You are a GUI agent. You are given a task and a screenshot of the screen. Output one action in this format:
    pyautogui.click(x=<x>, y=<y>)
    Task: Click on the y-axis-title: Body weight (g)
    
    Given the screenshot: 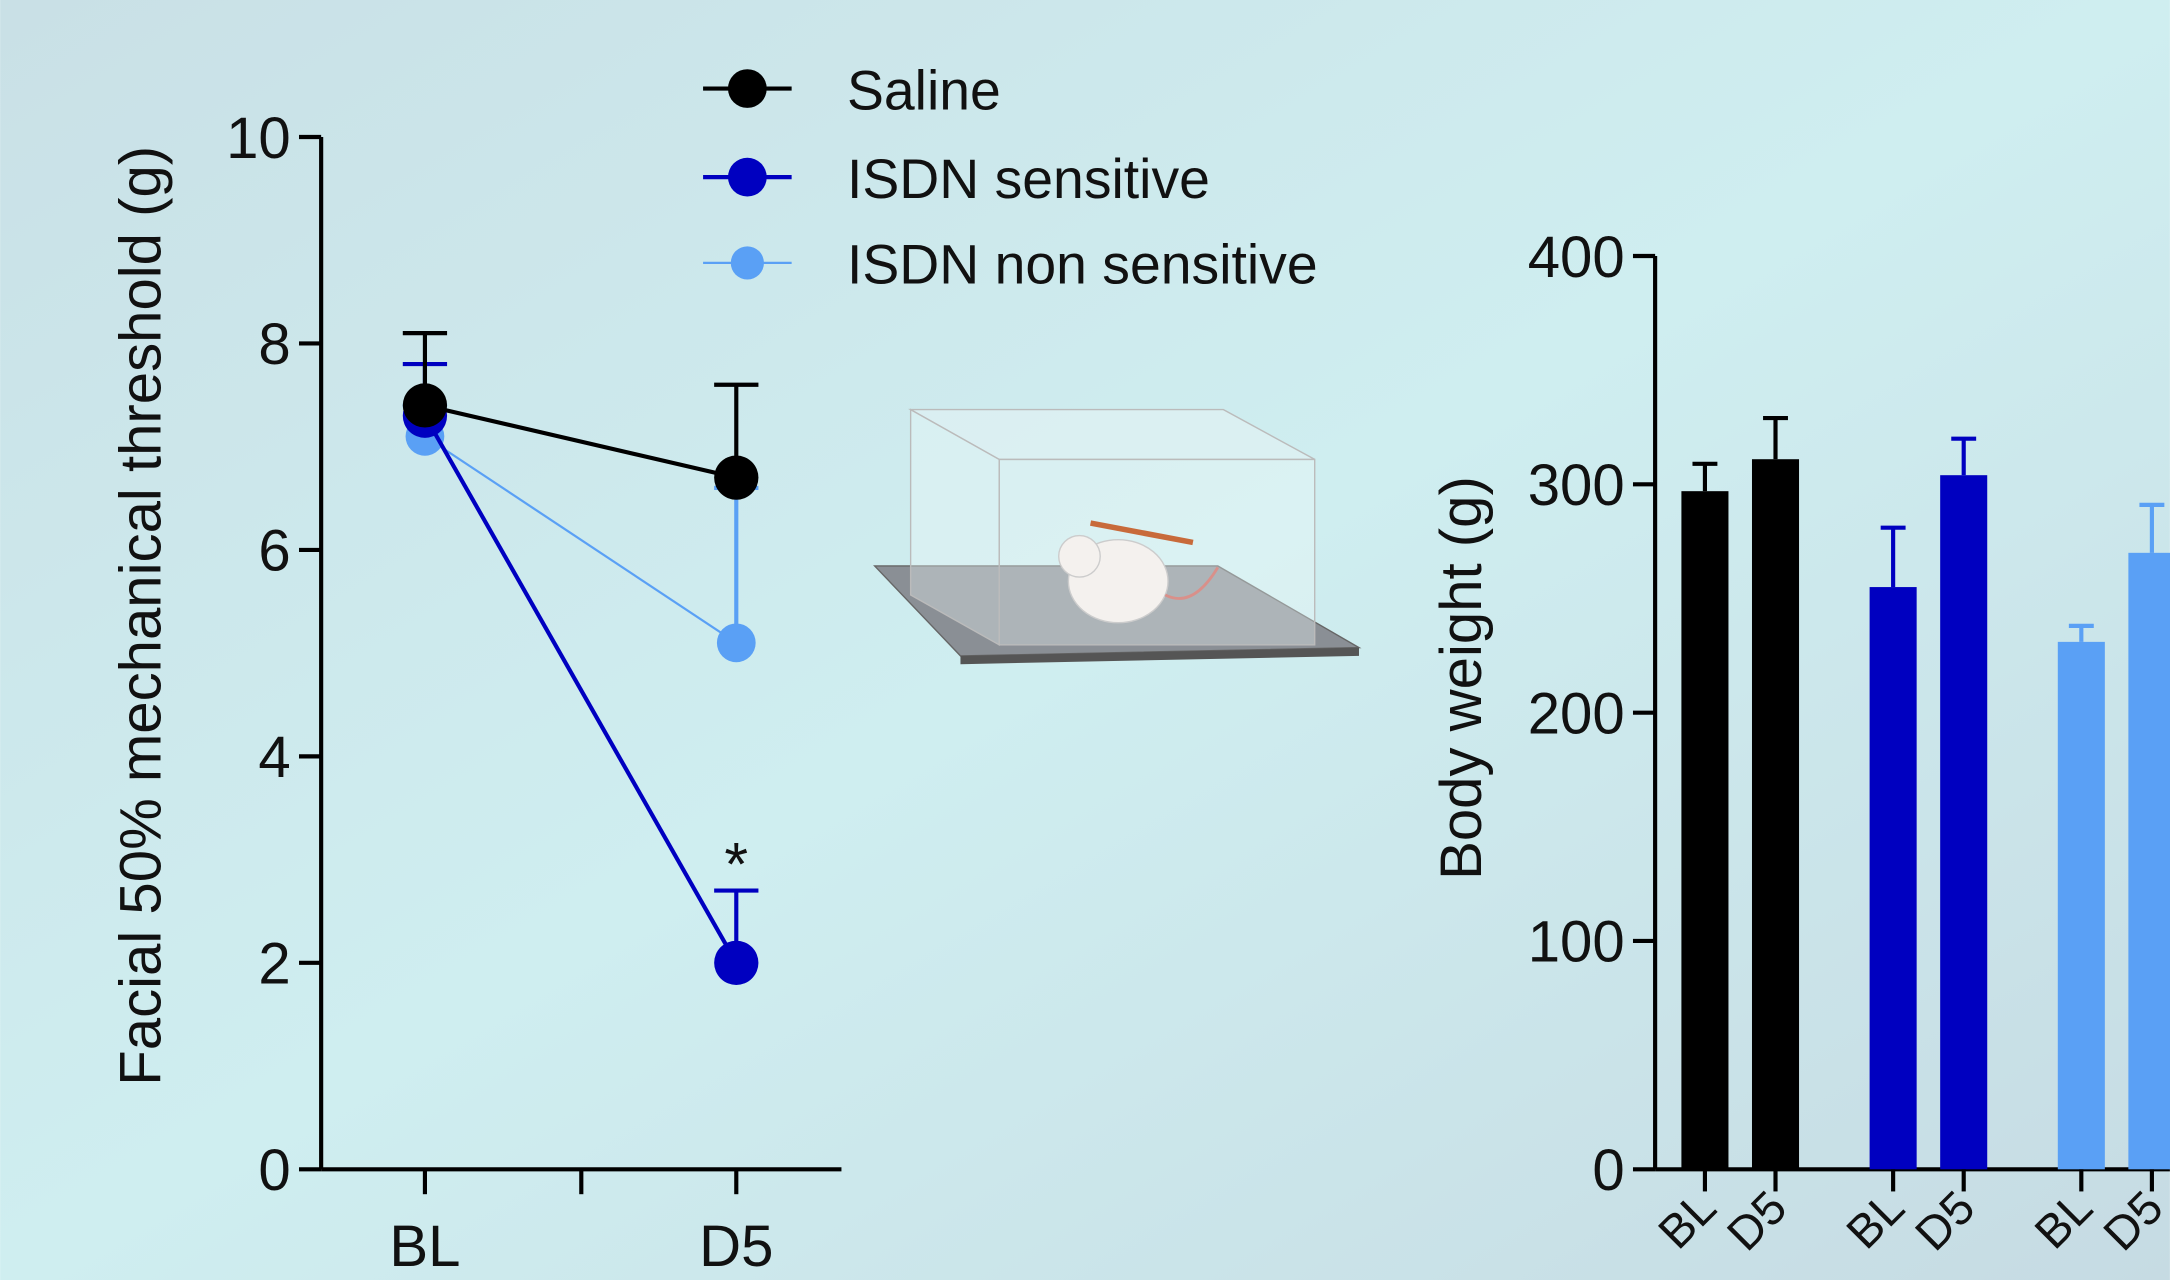 What is the action you would take?
    pyautogui.click(x=1461, y=678)
    